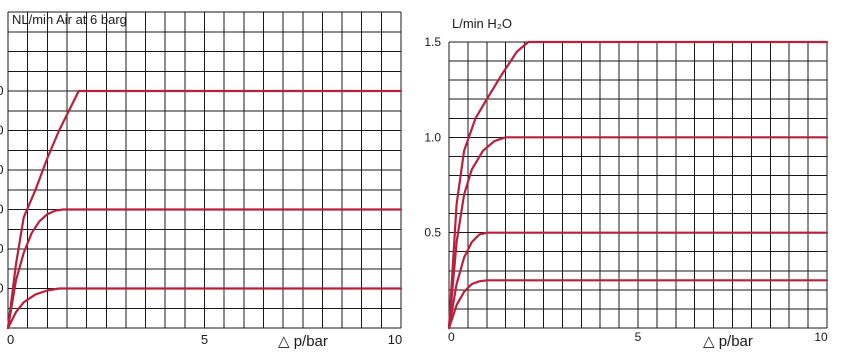 The height and width of the screenshot is (353, 841). What do you see at coordinates (728, 341) in the screenshot?
I see `water-x-axis-label: △ p/bar` at bounding box center [728, 341].